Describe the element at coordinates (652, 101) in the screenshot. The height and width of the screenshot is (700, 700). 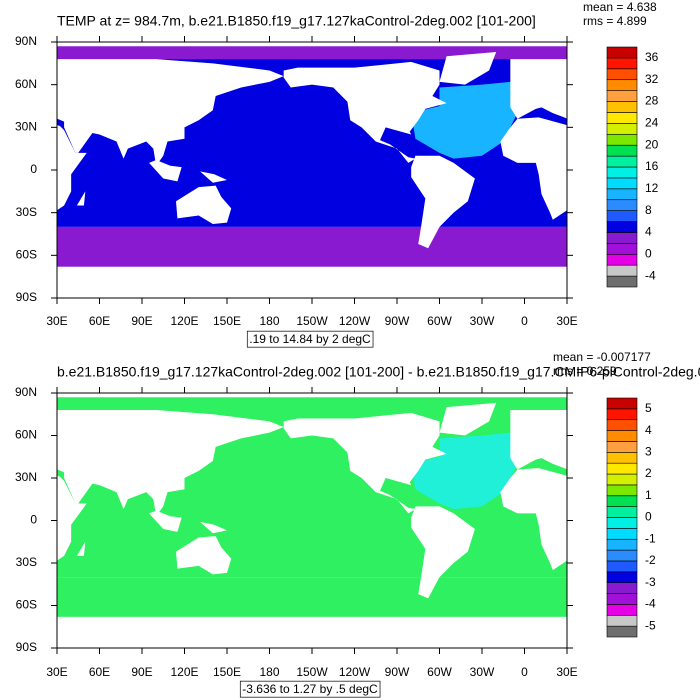
I see `colorbar-label: 28` at that location.